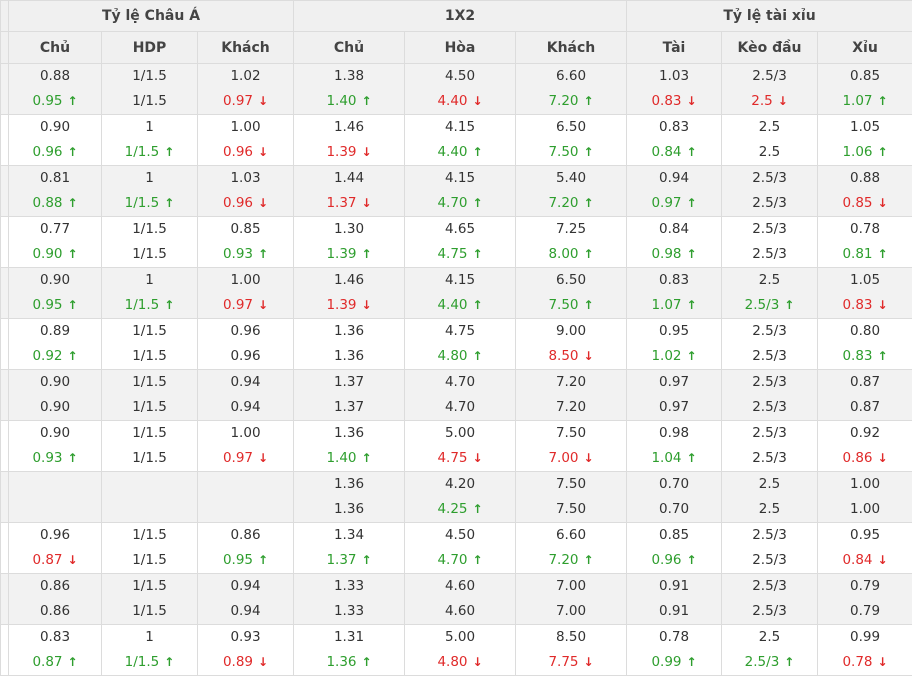  I want to click on cell-1x2-draw: 4.15 4.70 ↑, so click(460, 191).